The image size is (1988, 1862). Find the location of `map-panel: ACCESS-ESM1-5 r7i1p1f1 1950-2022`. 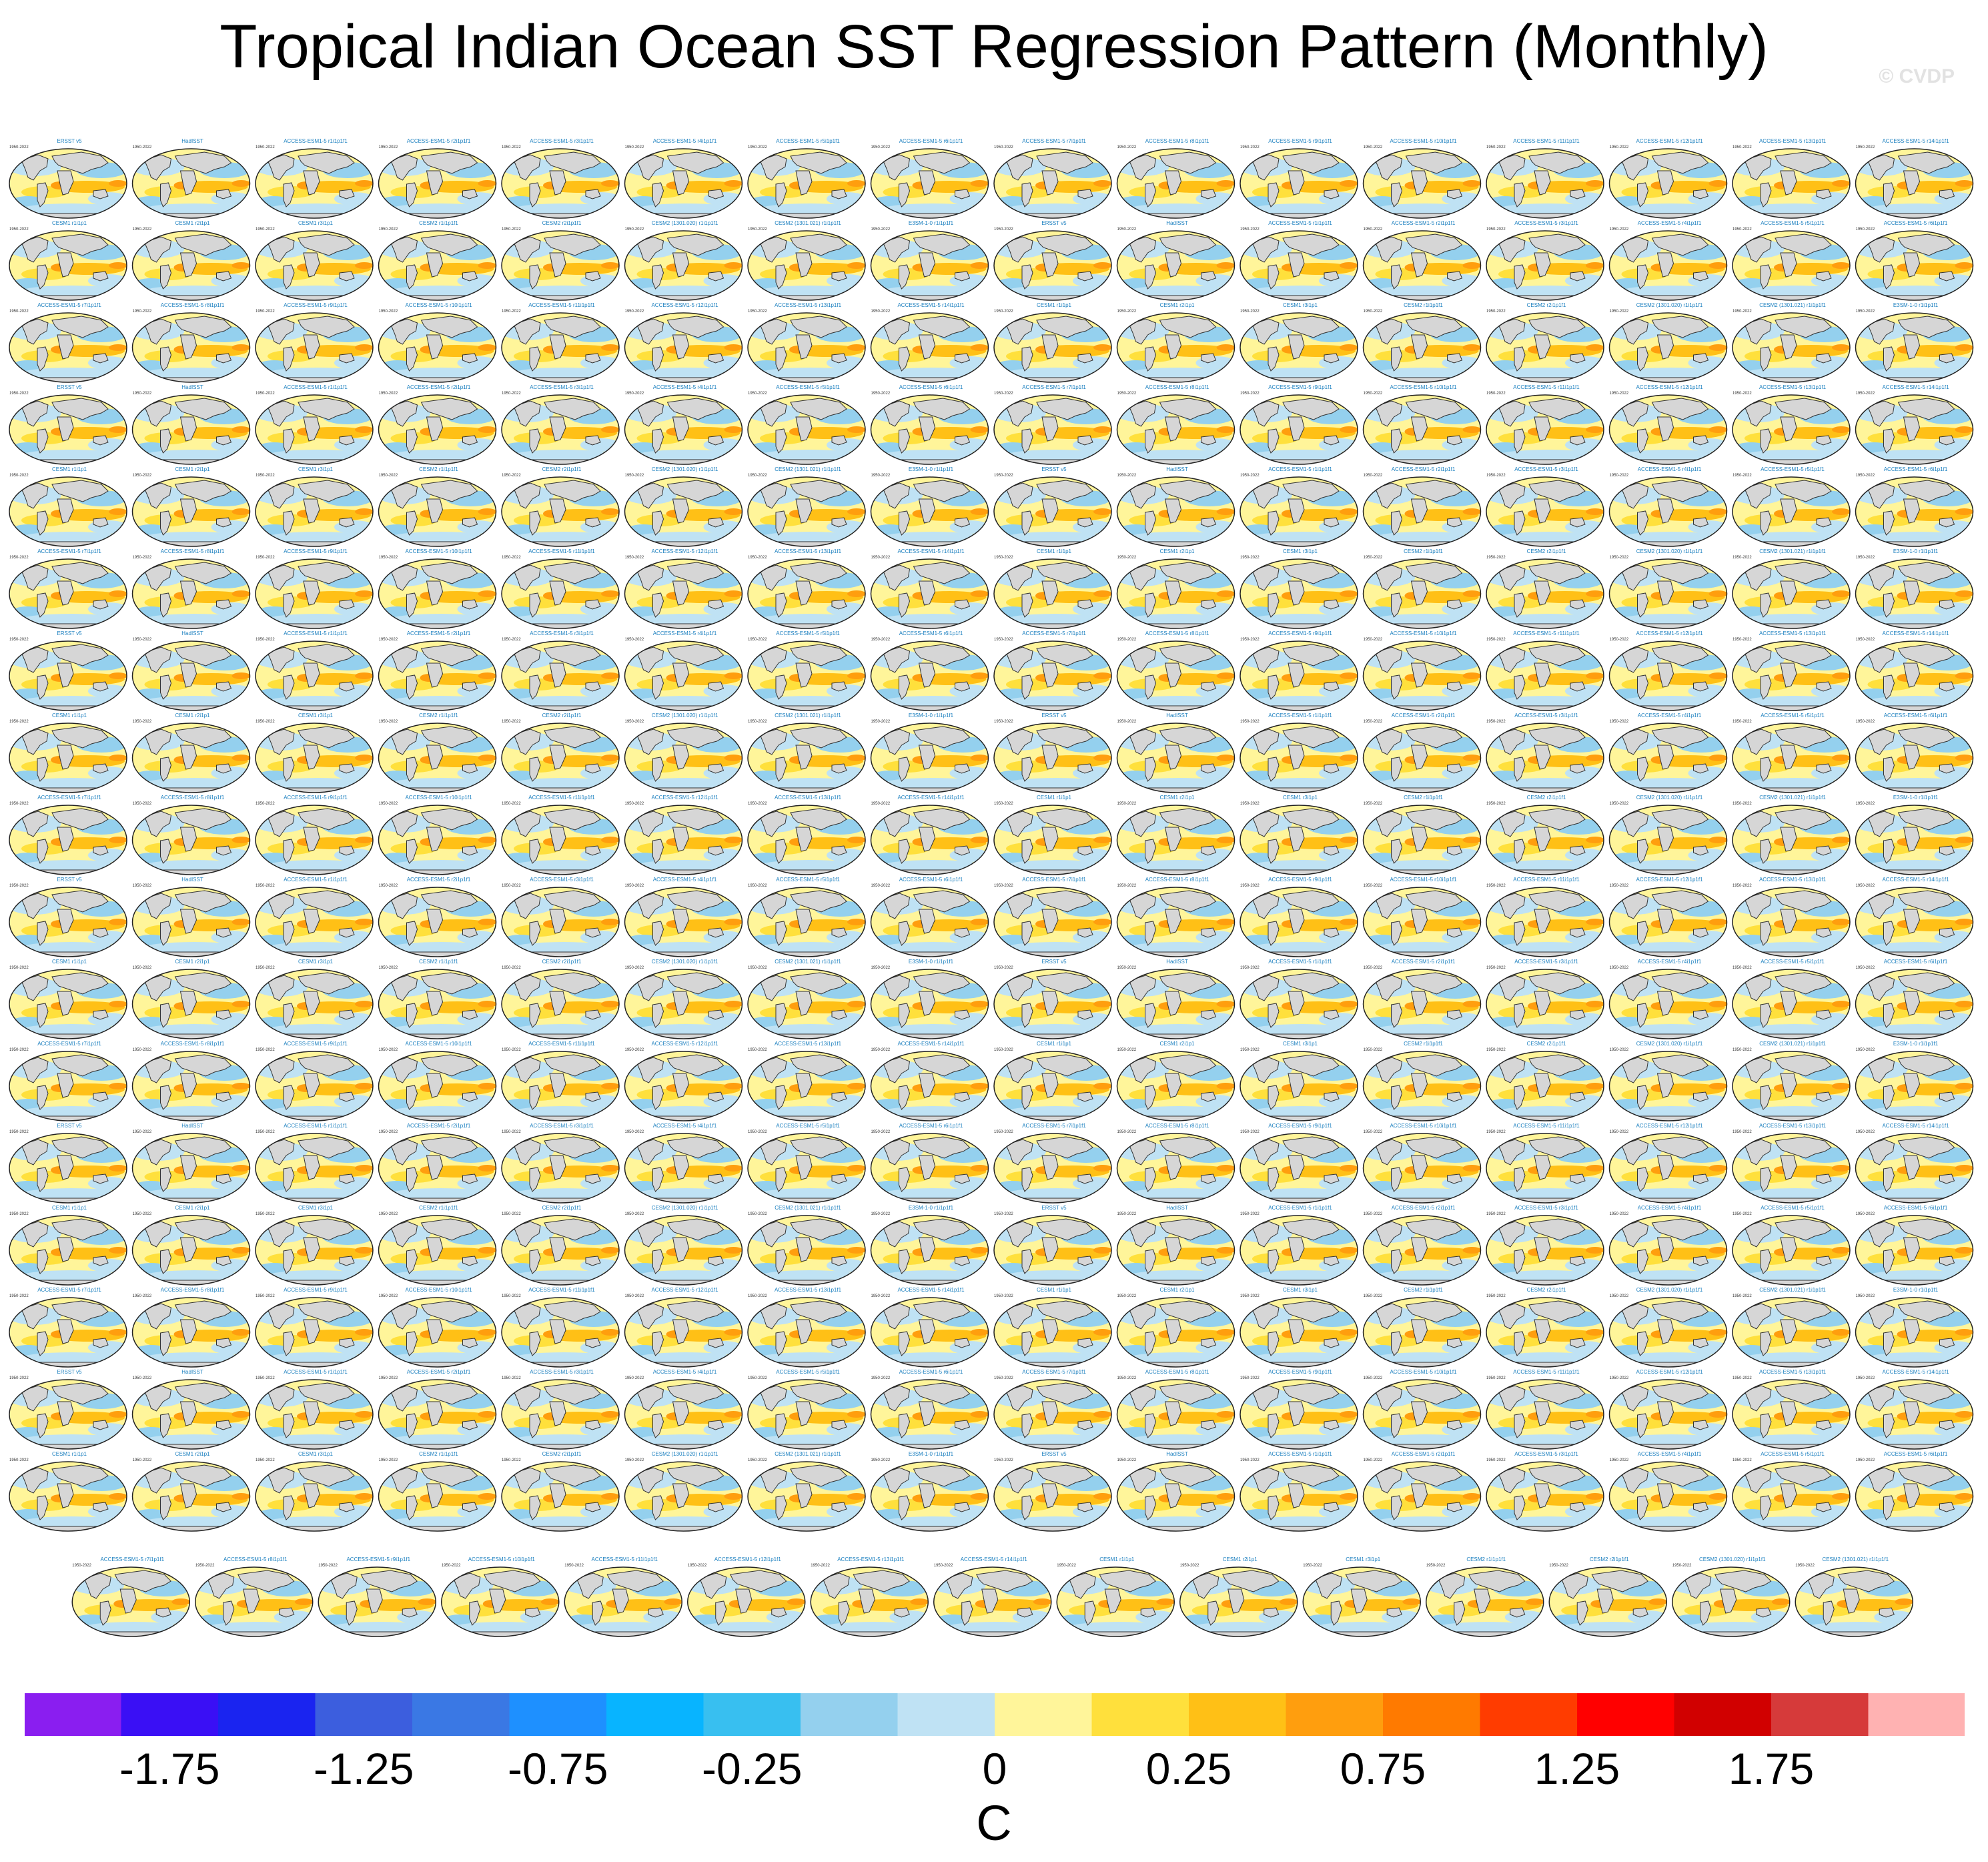

map-panel: ACCESS-ESM1-5 r7i1p1f1 1950-2022 is located at coordinates (1053, 1164).